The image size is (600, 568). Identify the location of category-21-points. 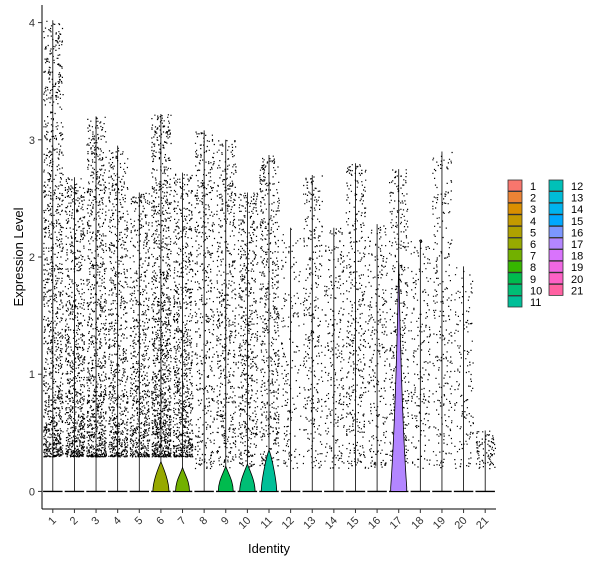
(485, 450).